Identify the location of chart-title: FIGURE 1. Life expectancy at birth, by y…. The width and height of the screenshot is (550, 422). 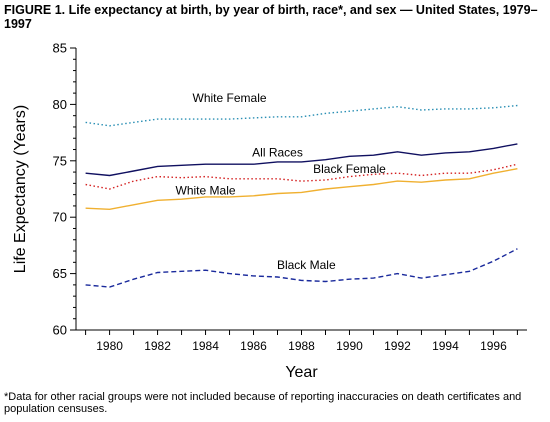
(271, 17).